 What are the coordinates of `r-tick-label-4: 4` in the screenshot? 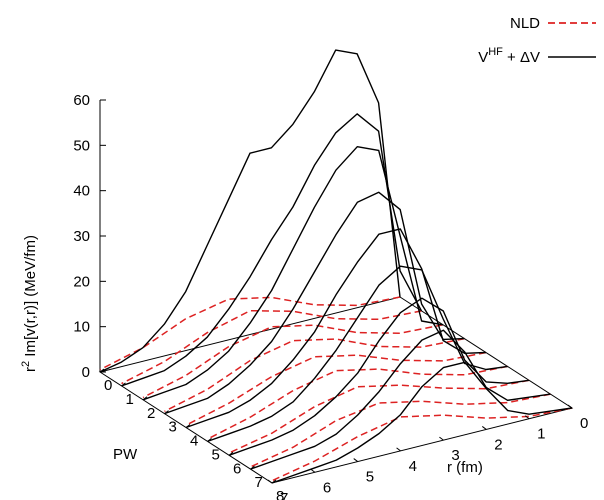 It's located at (413, 466).